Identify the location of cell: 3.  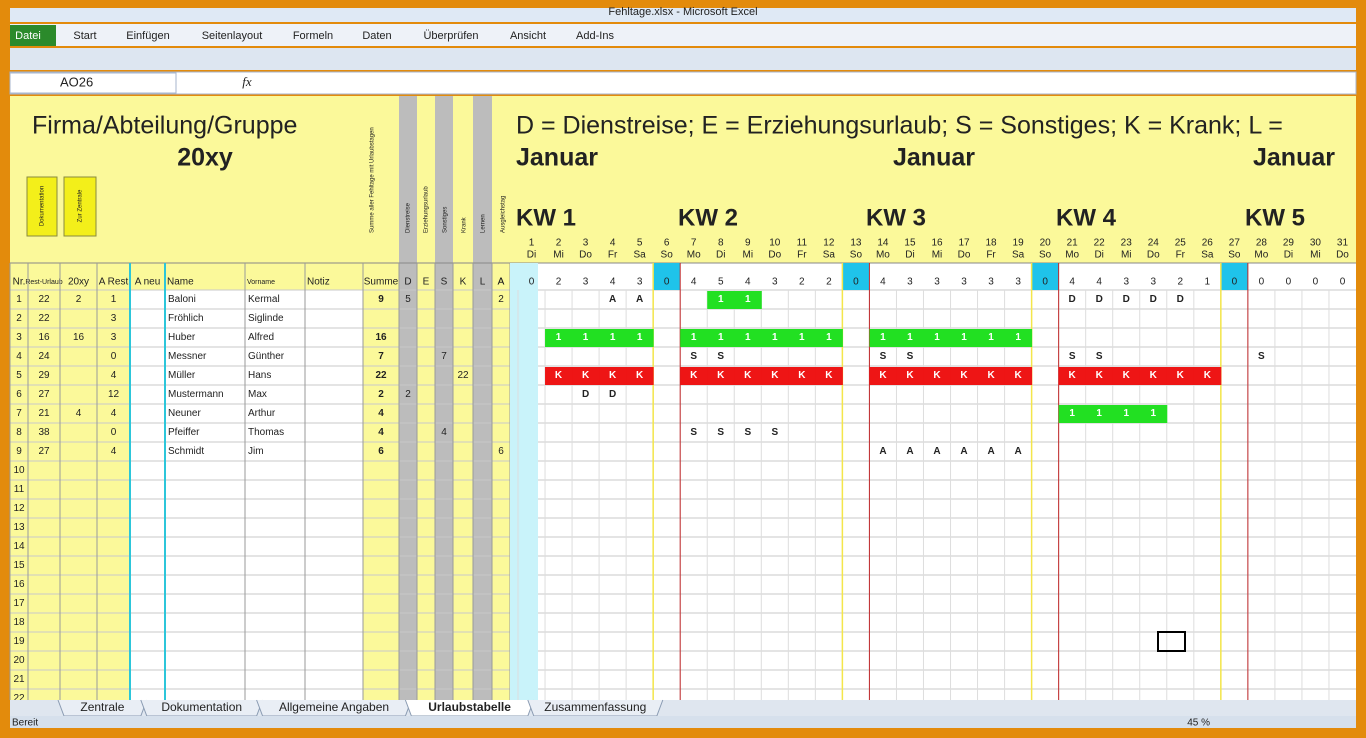
(19, 337).